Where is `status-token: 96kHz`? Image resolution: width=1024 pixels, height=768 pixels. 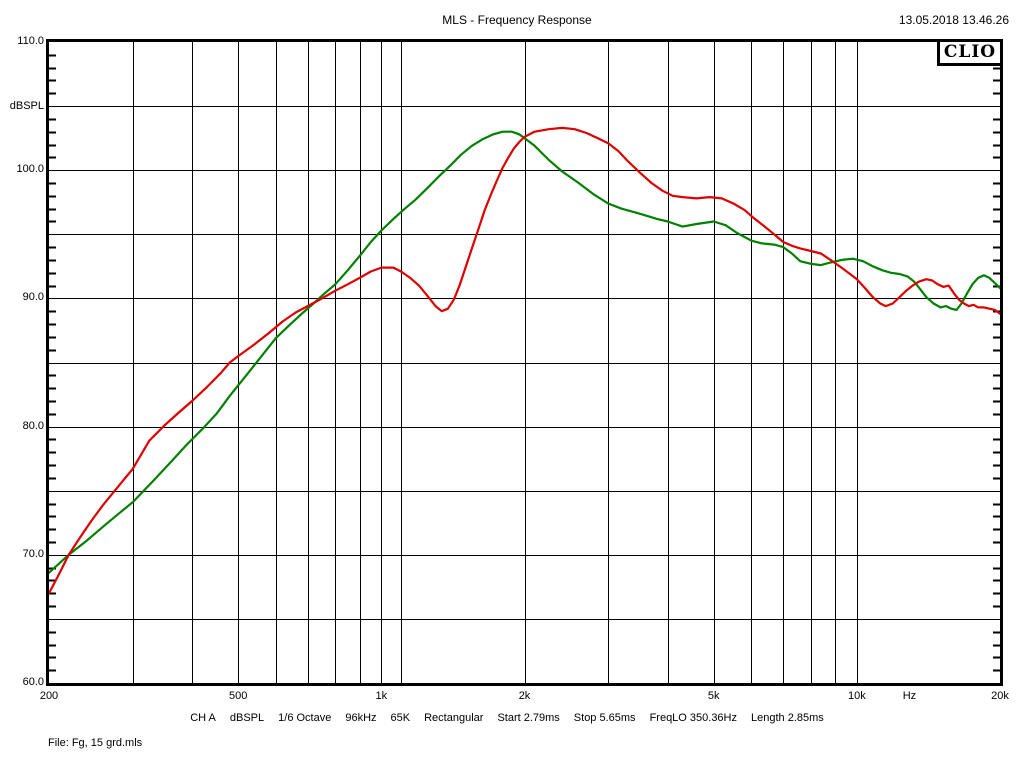
status-token: 96kHz is located at coordinates (361, 718).